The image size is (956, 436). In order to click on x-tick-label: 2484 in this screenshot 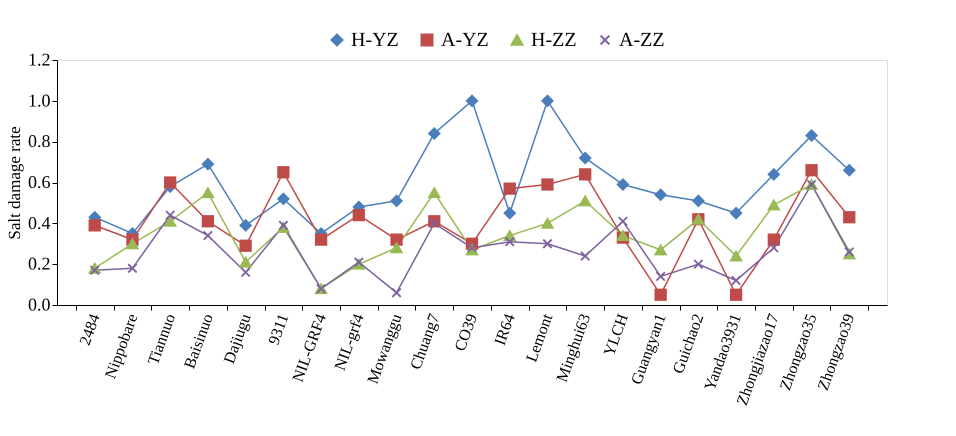, I will do `click(90, 330)`.